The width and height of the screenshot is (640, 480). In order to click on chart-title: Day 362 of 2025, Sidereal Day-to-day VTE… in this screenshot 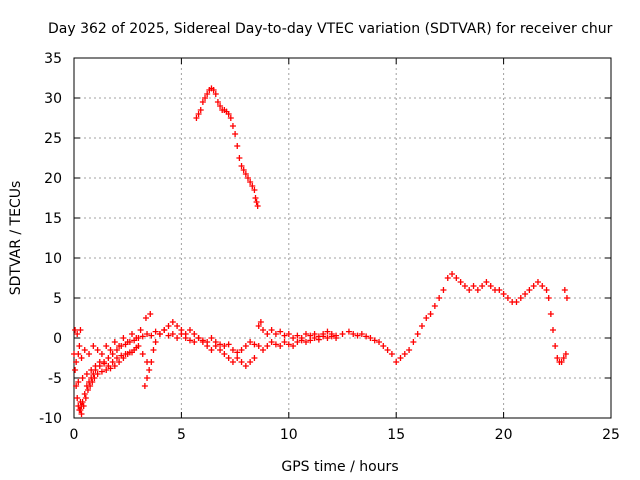, I will do `click(330, 29)`.